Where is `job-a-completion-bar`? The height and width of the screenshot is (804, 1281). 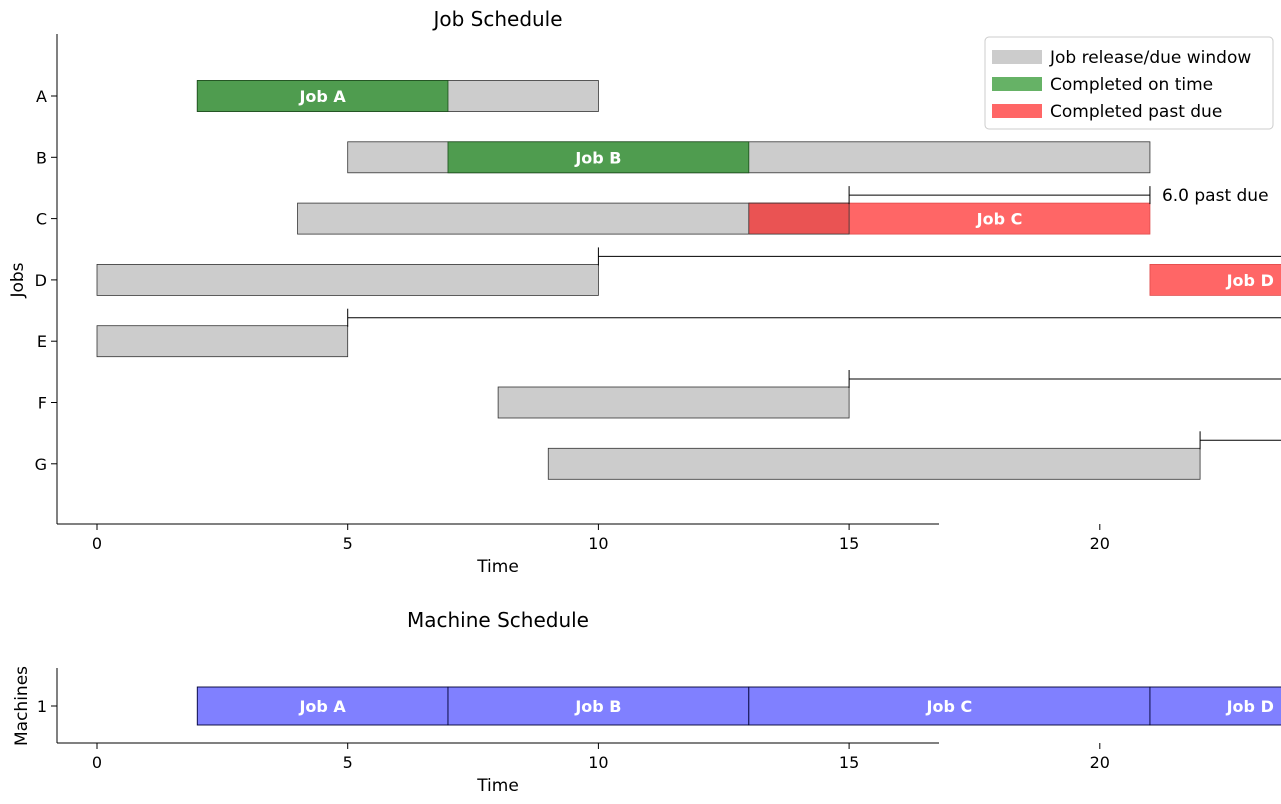
job-a-completion-bar is located at coordinates (322, 96).